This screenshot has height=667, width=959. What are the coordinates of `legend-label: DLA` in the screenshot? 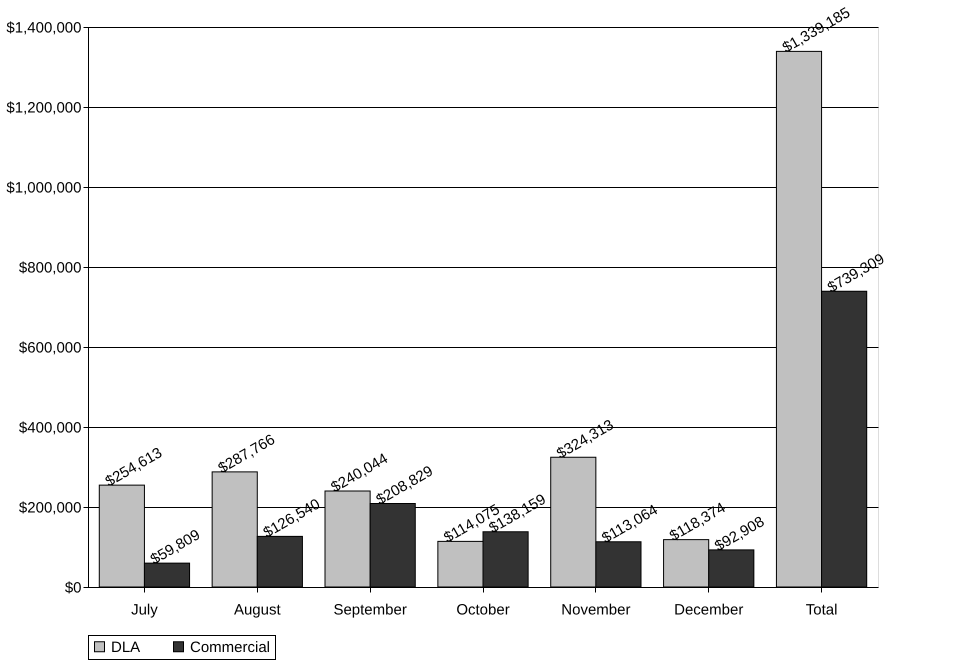 It's located at (125, 647).